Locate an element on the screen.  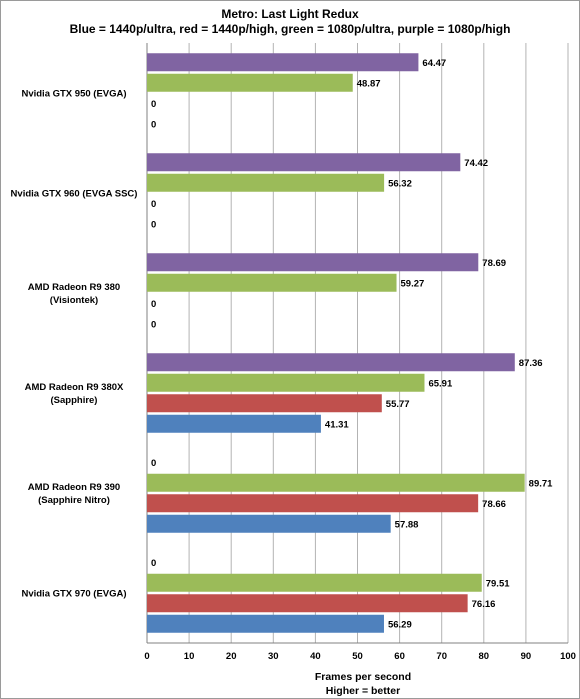
data-label: 74.42 is located at coordinates (476, 163).